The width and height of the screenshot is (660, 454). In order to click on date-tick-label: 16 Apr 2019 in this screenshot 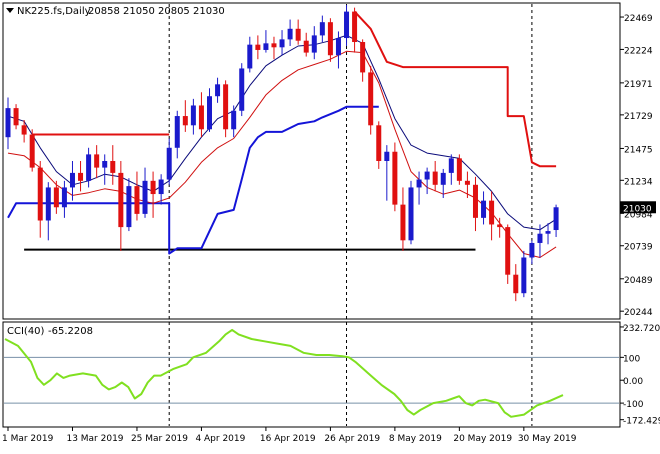, I will do `click(288, 439)`.